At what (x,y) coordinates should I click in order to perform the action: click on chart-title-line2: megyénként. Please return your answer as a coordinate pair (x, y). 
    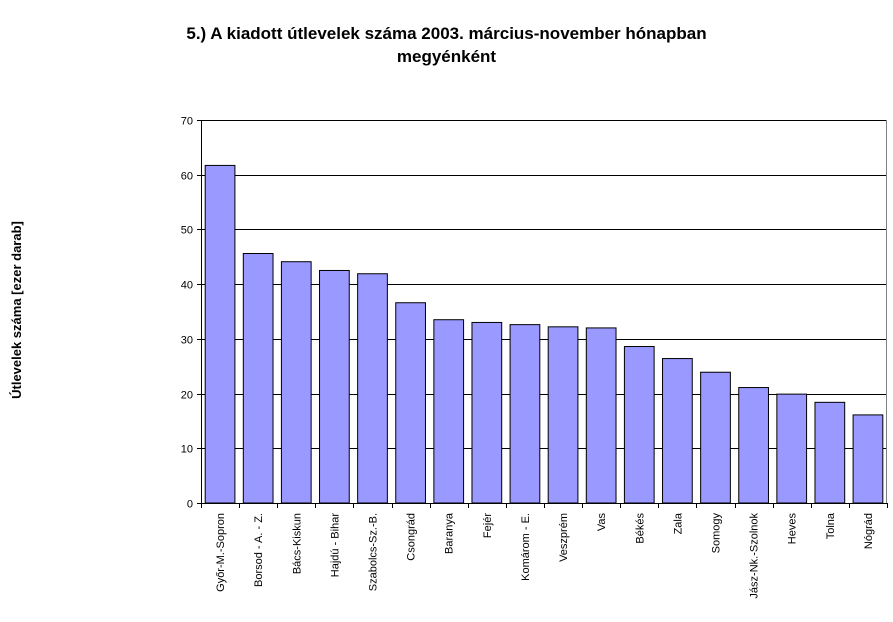
    Looking at the image, I should click on (446, 56).